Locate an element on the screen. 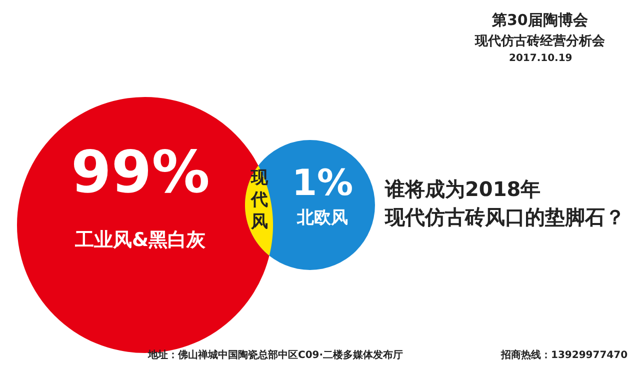 This screenshot has width=640, height=385. data-label: 1% is located at coordinates (323, 183).